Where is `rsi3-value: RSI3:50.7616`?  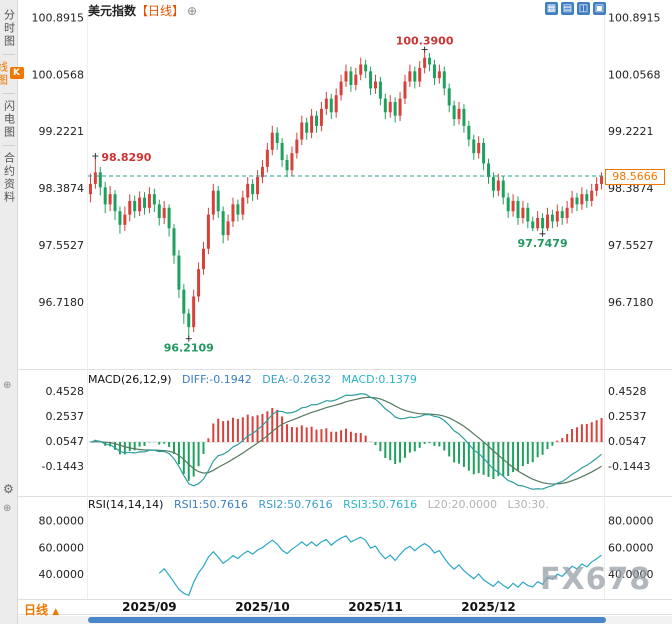 rsi3-value: RSI3:50.7616 is located at coordinates (380, 504).